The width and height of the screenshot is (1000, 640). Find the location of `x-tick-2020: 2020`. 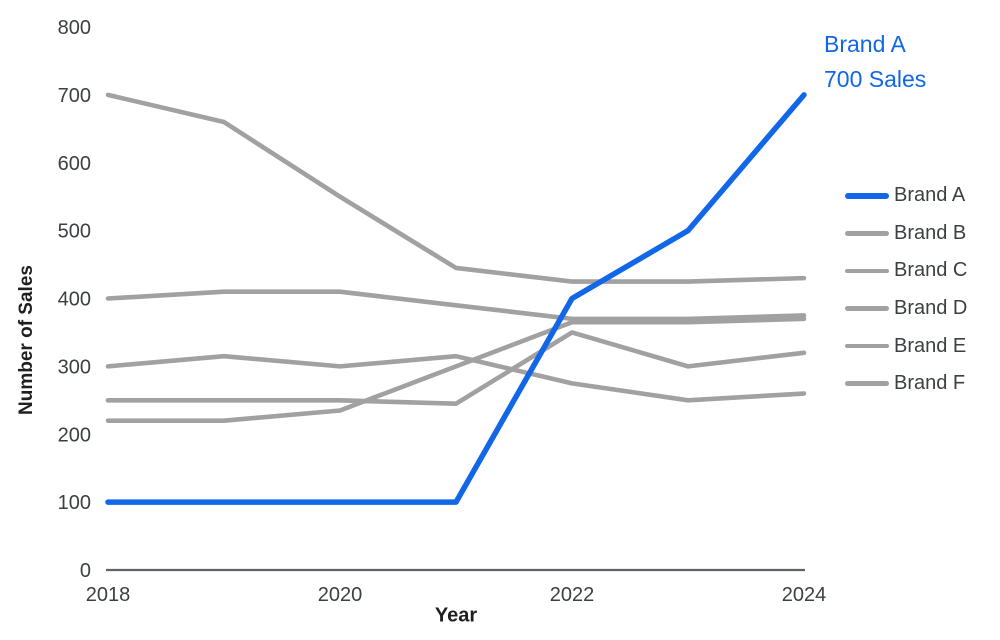

x-tick-2020: 2020 is located at coordinates (340, 595).